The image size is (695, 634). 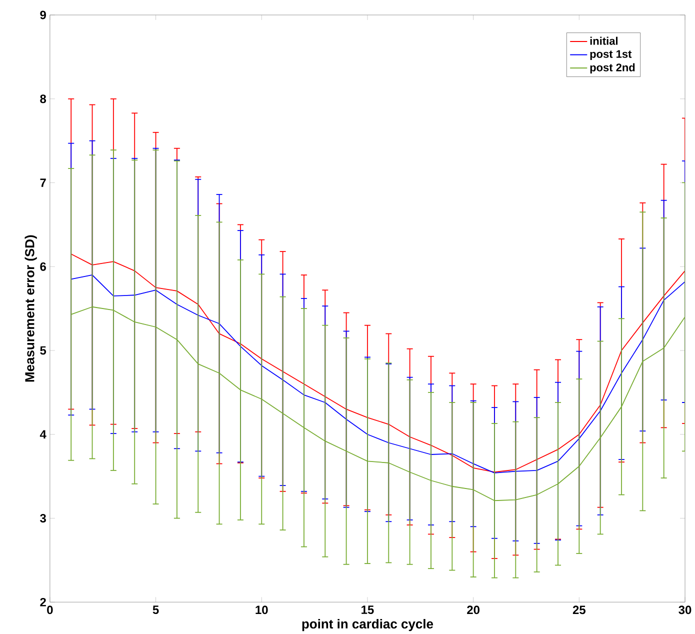 What do you see at coordinates (155, 609) in the screenshot?
I see `x-tick-label: 5` at bounding box center [155, 609].